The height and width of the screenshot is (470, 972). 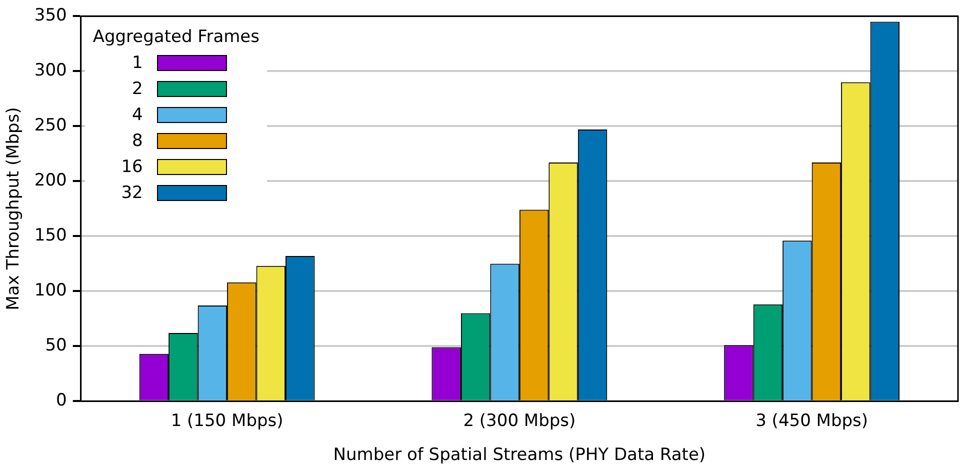 I want to click on legend-title: Aggregated Frames, so click(x=176, y=38).